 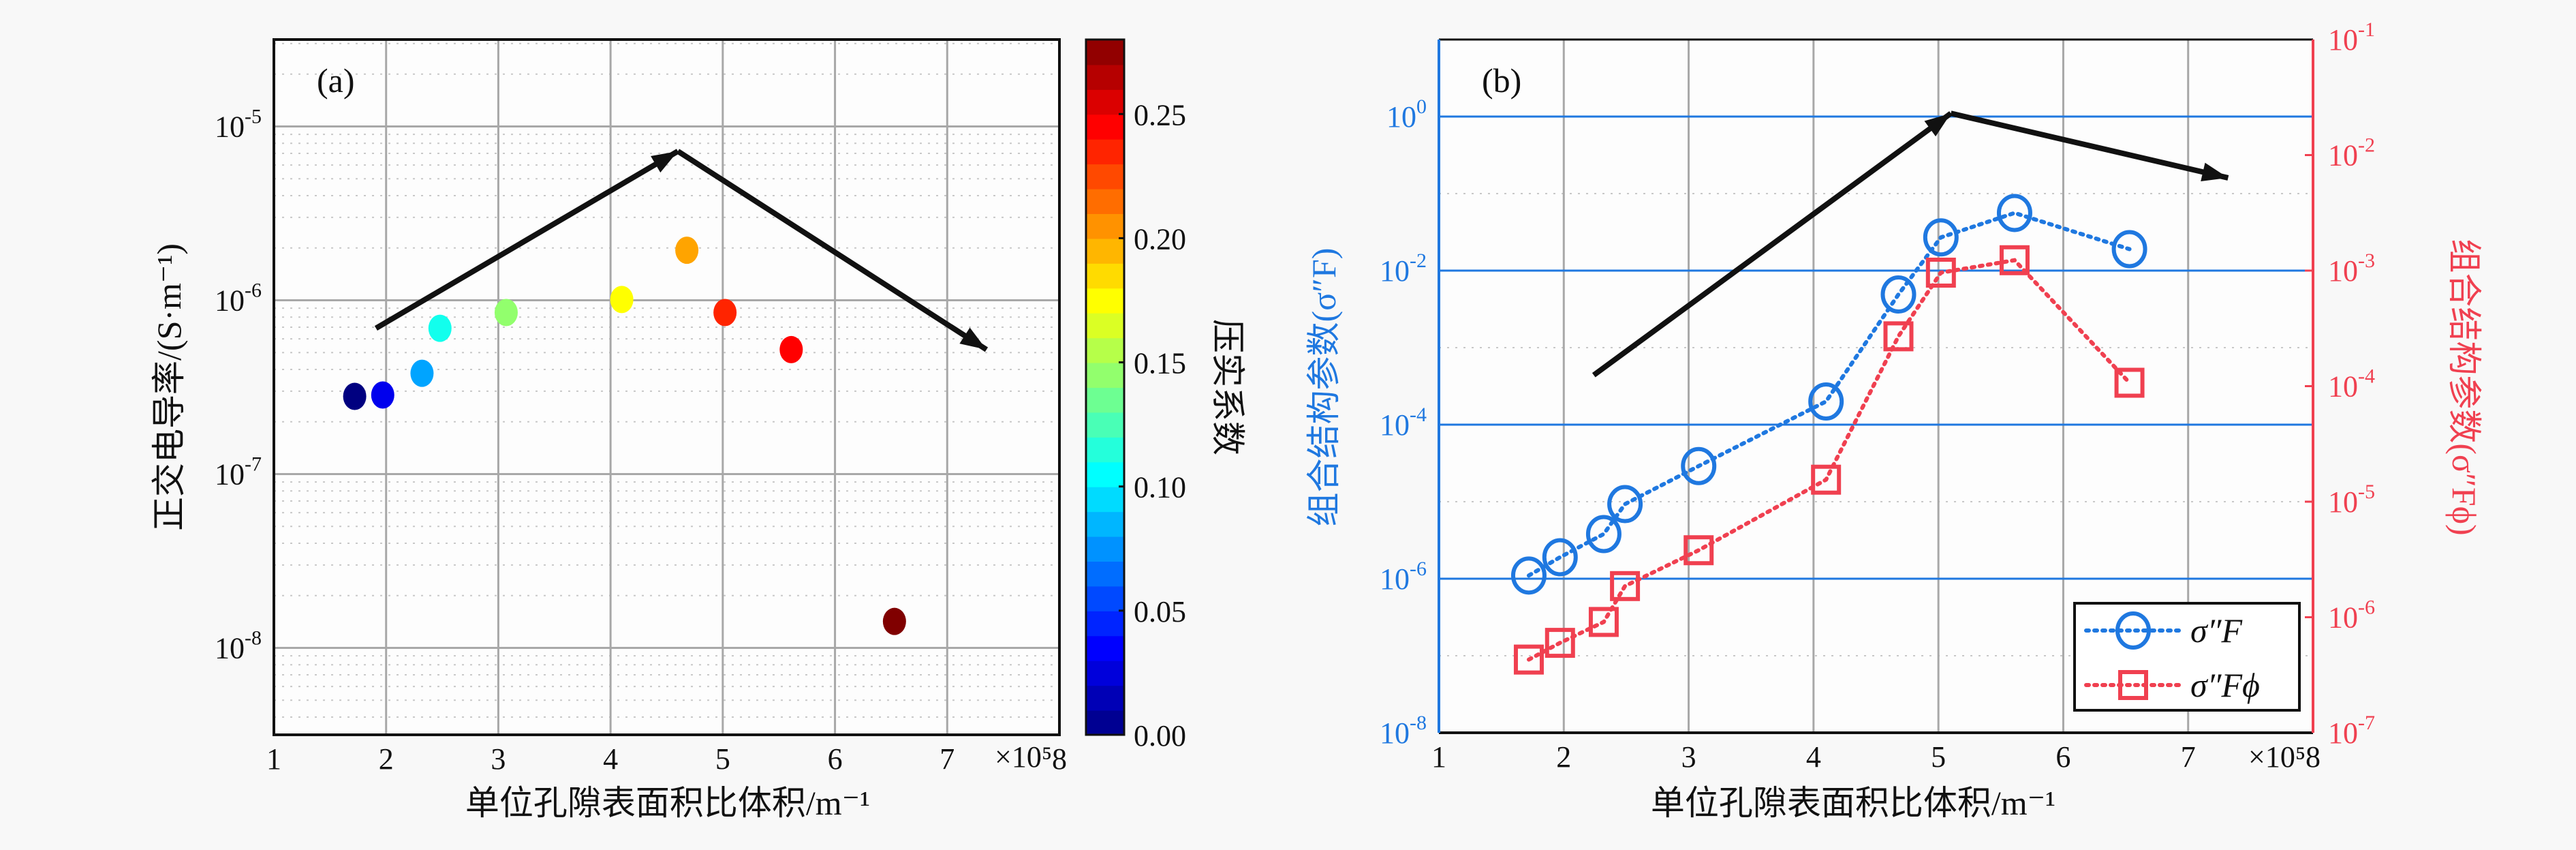 I want to click on panel-b-label: (b), so click(x=1501, y=80).